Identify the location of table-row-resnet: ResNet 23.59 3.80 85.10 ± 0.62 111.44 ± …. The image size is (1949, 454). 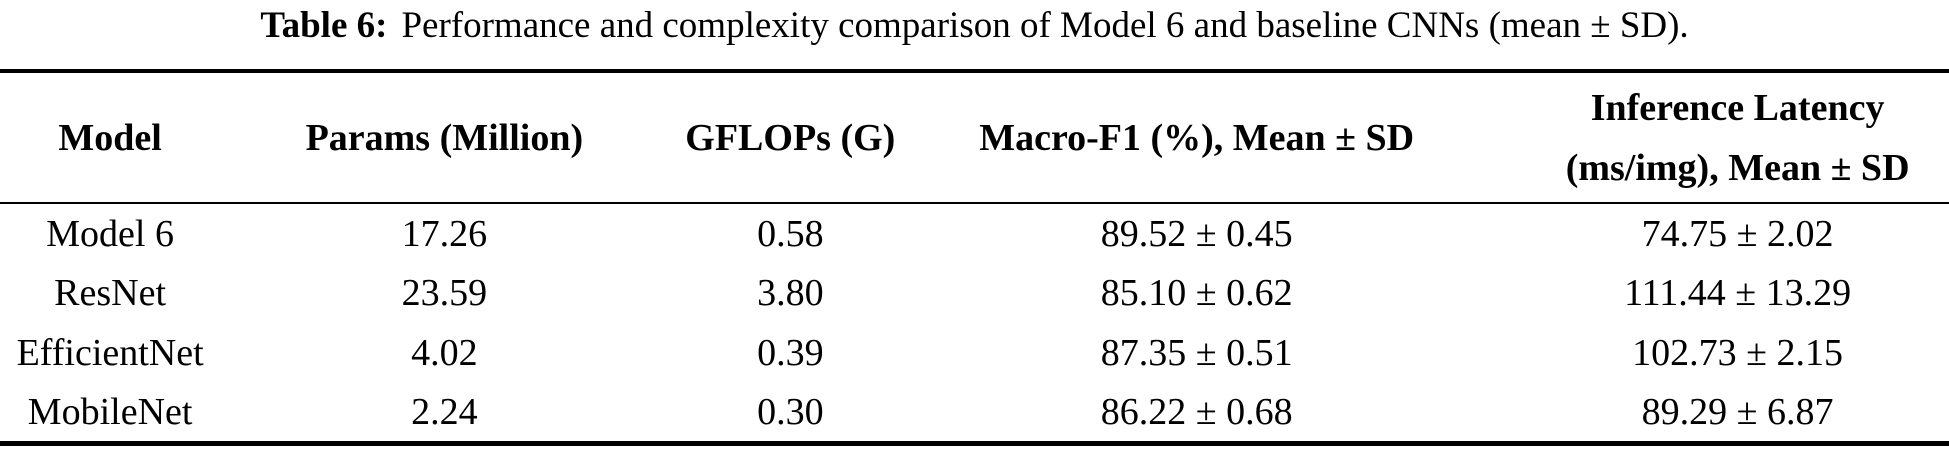
(974, 293).